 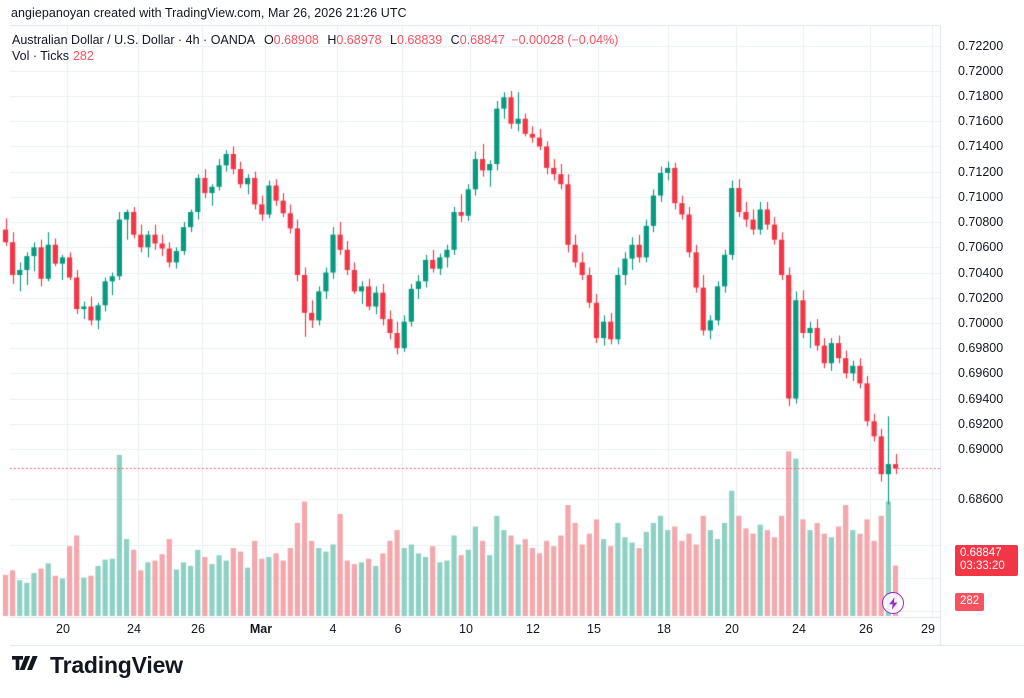 I want to click on legend-sep-1: ·, so click(x=180, y=40).